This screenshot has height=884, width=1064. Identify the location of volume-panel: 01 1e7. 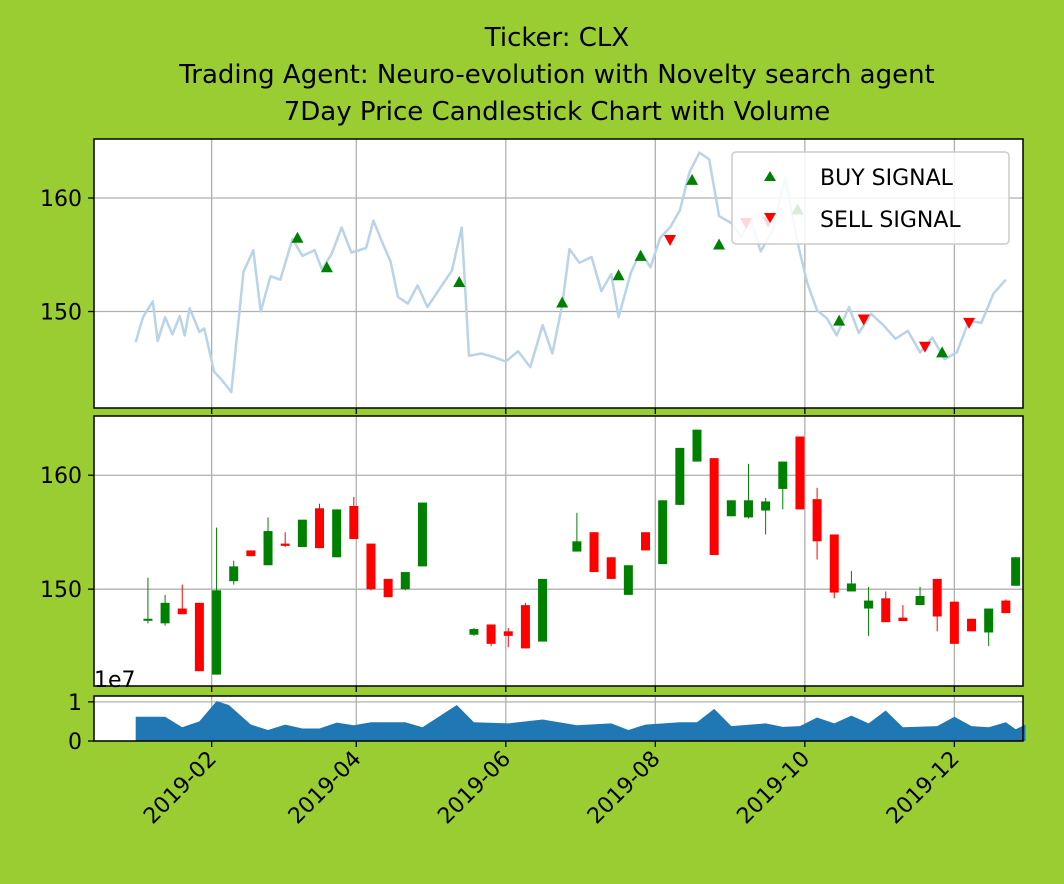
(547, 711).